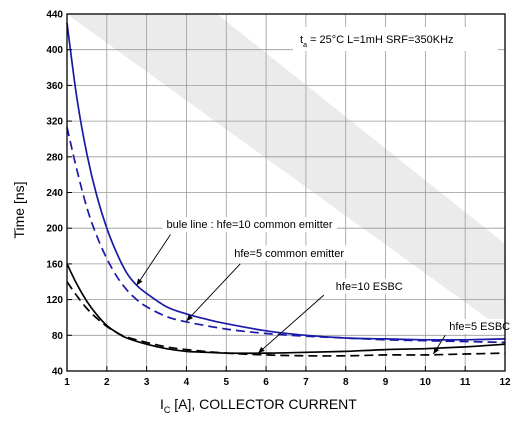 The height and width of the screenshot is (421, 513). I want to click on x-axis-title: IC [A], COLLECTOR CURRENT, so click(258, 405).